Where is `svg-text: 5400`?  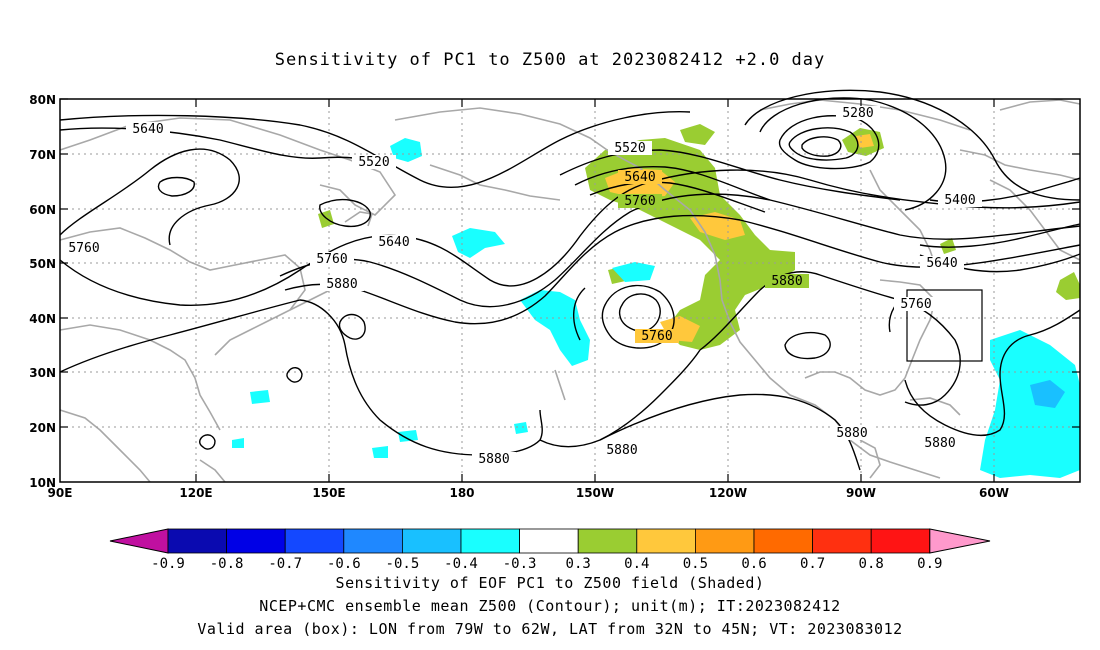 svg-text: 5400 is located at coordinates (959, 200).